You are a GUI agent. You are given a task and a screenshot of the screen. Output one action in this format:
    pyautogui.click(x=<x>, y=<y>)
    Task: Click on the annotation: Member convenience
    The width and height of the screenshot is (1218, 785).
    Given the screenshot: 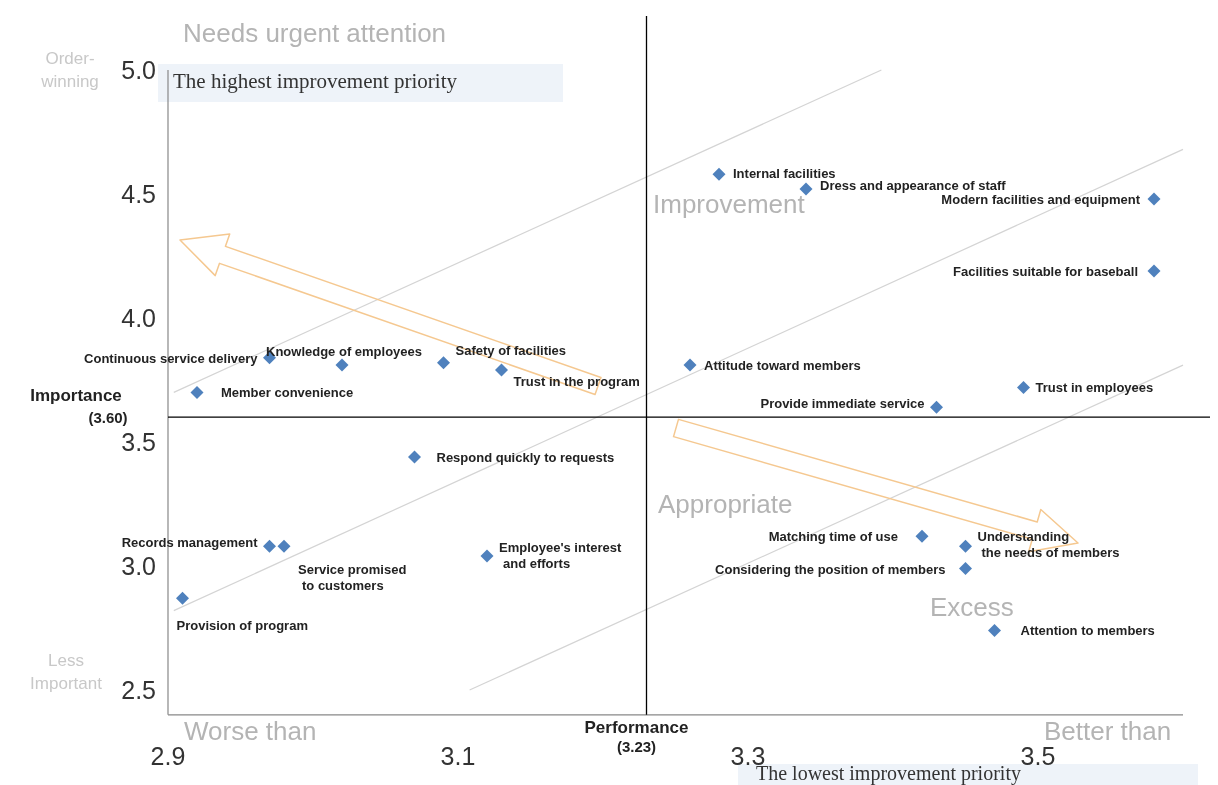 What is the action you would take?
    pyautogui.click(x=287, y=393)
    